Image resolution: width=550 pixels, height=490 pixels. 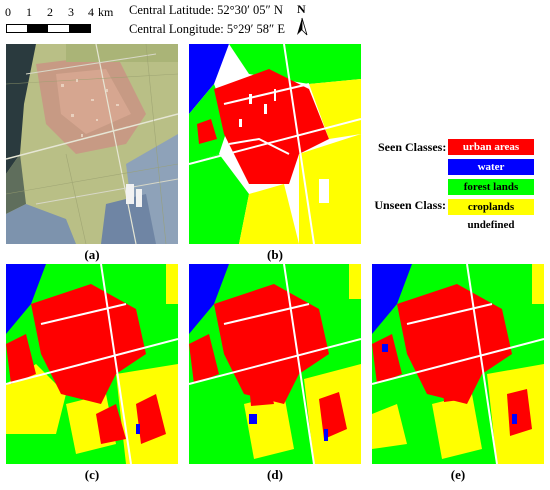 I want to click on panel-c-classification, so click(x=92, y=364).